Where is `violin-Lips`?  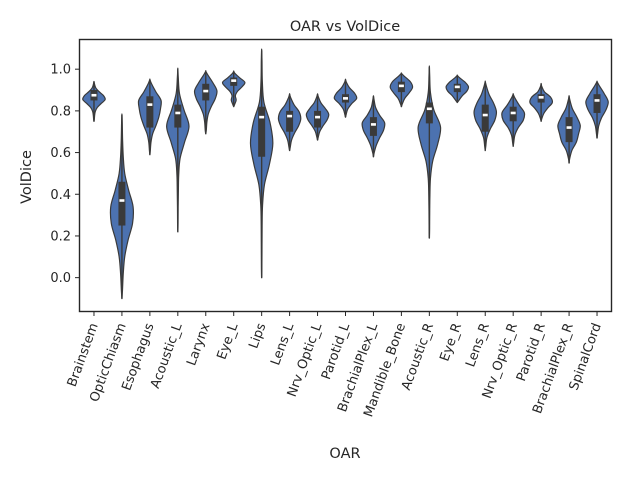 violin-Lips is located at coordinates (261, 163).